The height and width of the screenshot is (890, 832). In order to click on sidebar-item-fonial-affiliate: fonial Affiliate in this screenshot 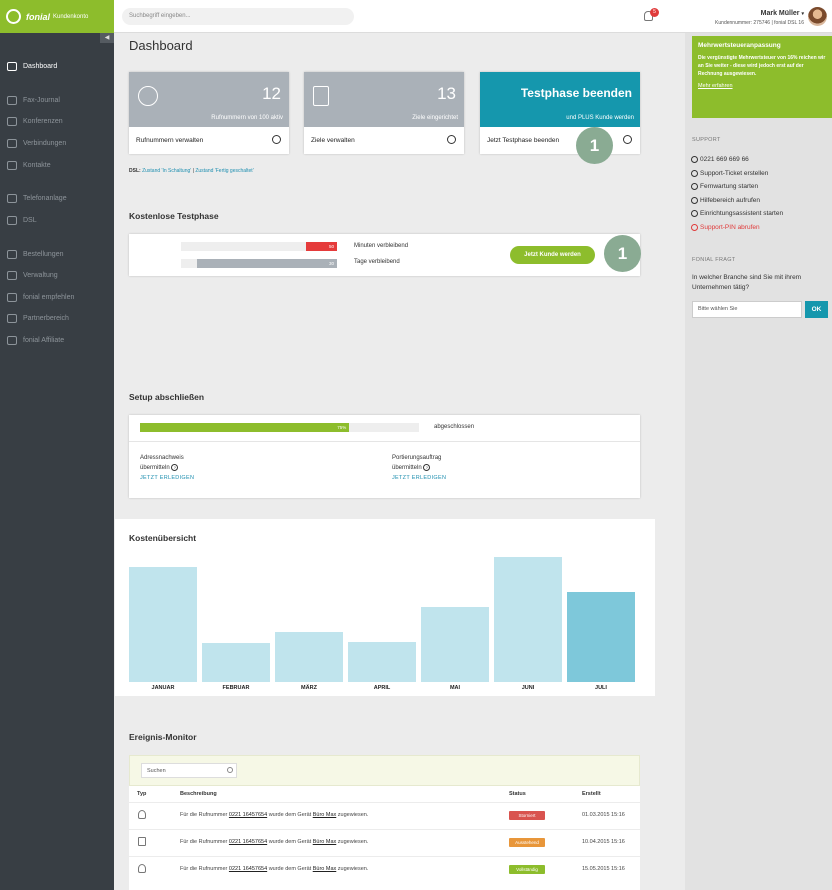, I will do `click(57, 340)`.